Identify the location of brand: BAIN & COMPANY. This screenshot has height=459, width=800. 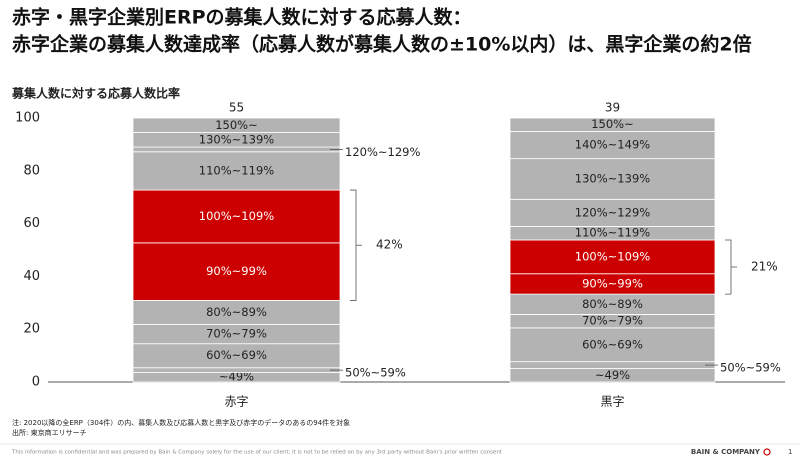
(726, 452).